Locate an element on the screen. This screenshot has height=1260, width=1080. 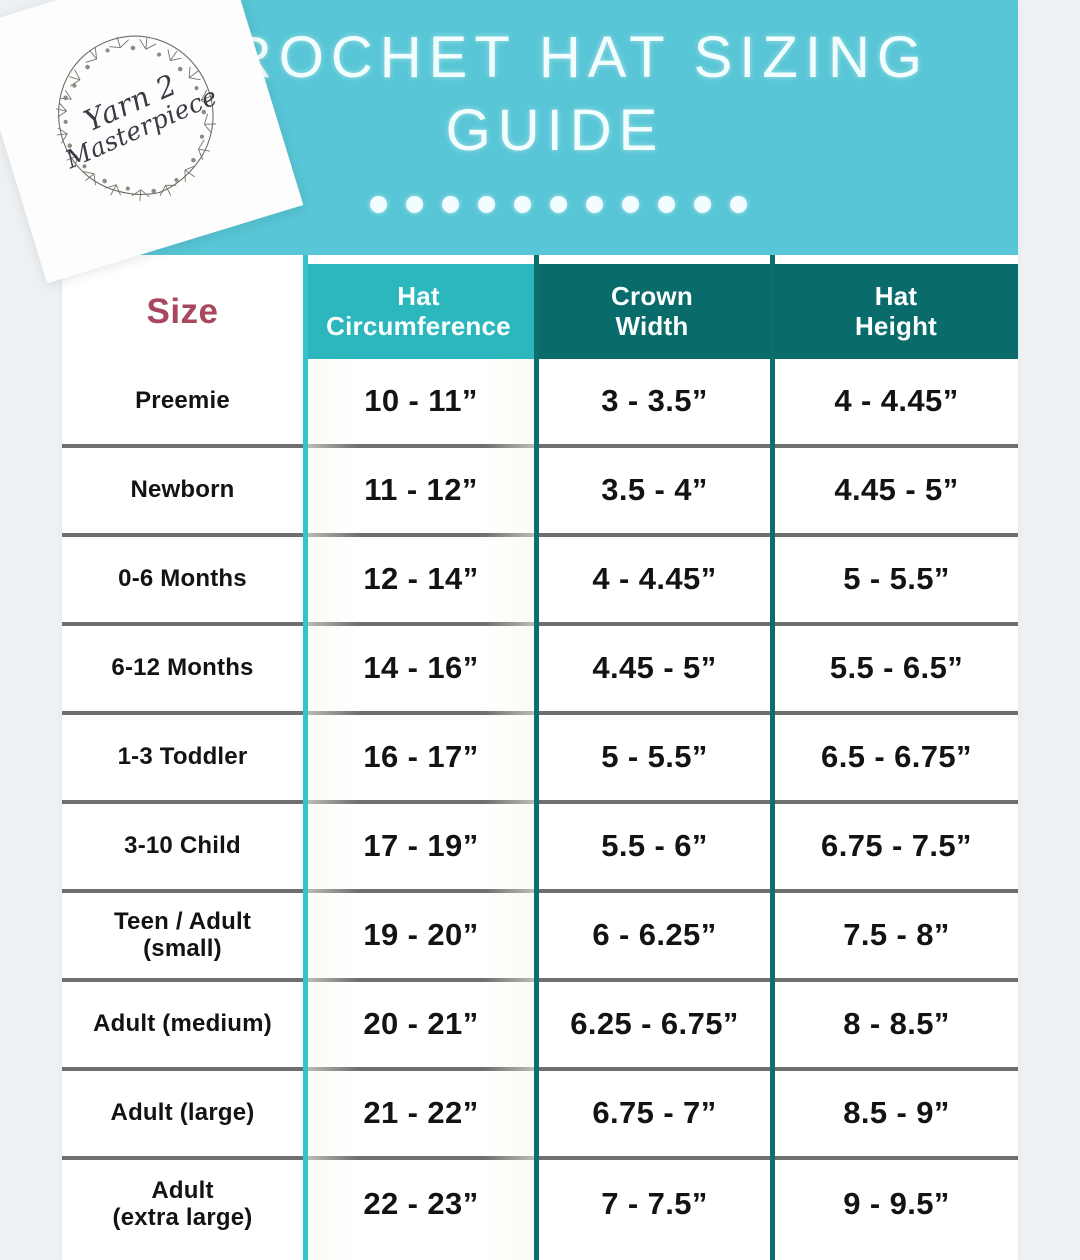
cell-circumference: 22 - 23” is located at coordinates (421, 1204).